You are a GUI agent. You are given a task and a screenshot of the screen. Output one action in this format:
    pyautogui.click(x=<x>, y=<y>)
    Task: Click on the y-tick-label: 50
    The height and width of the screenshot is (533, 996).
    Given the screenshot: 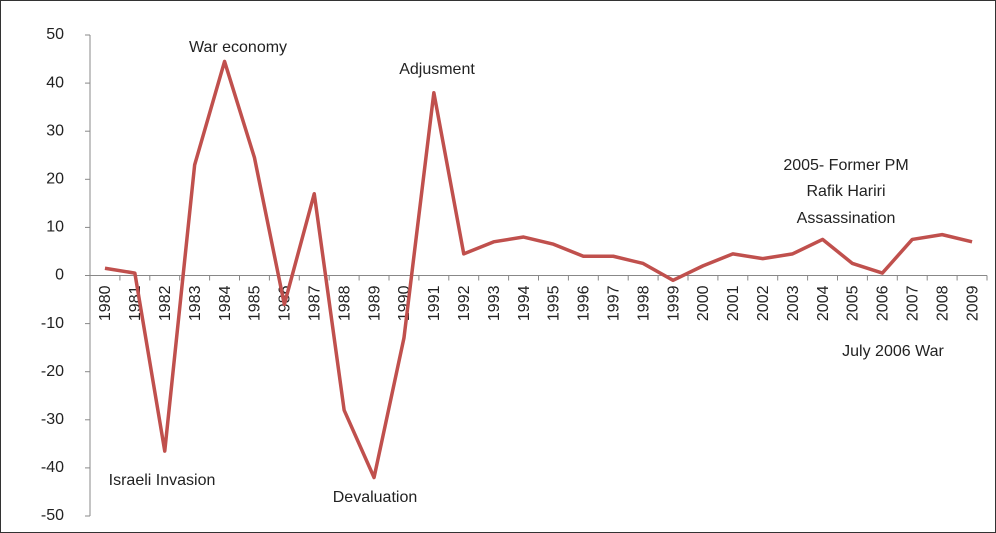 What is the action you would take?
    pyautogui.click(x=55, y=34)
    